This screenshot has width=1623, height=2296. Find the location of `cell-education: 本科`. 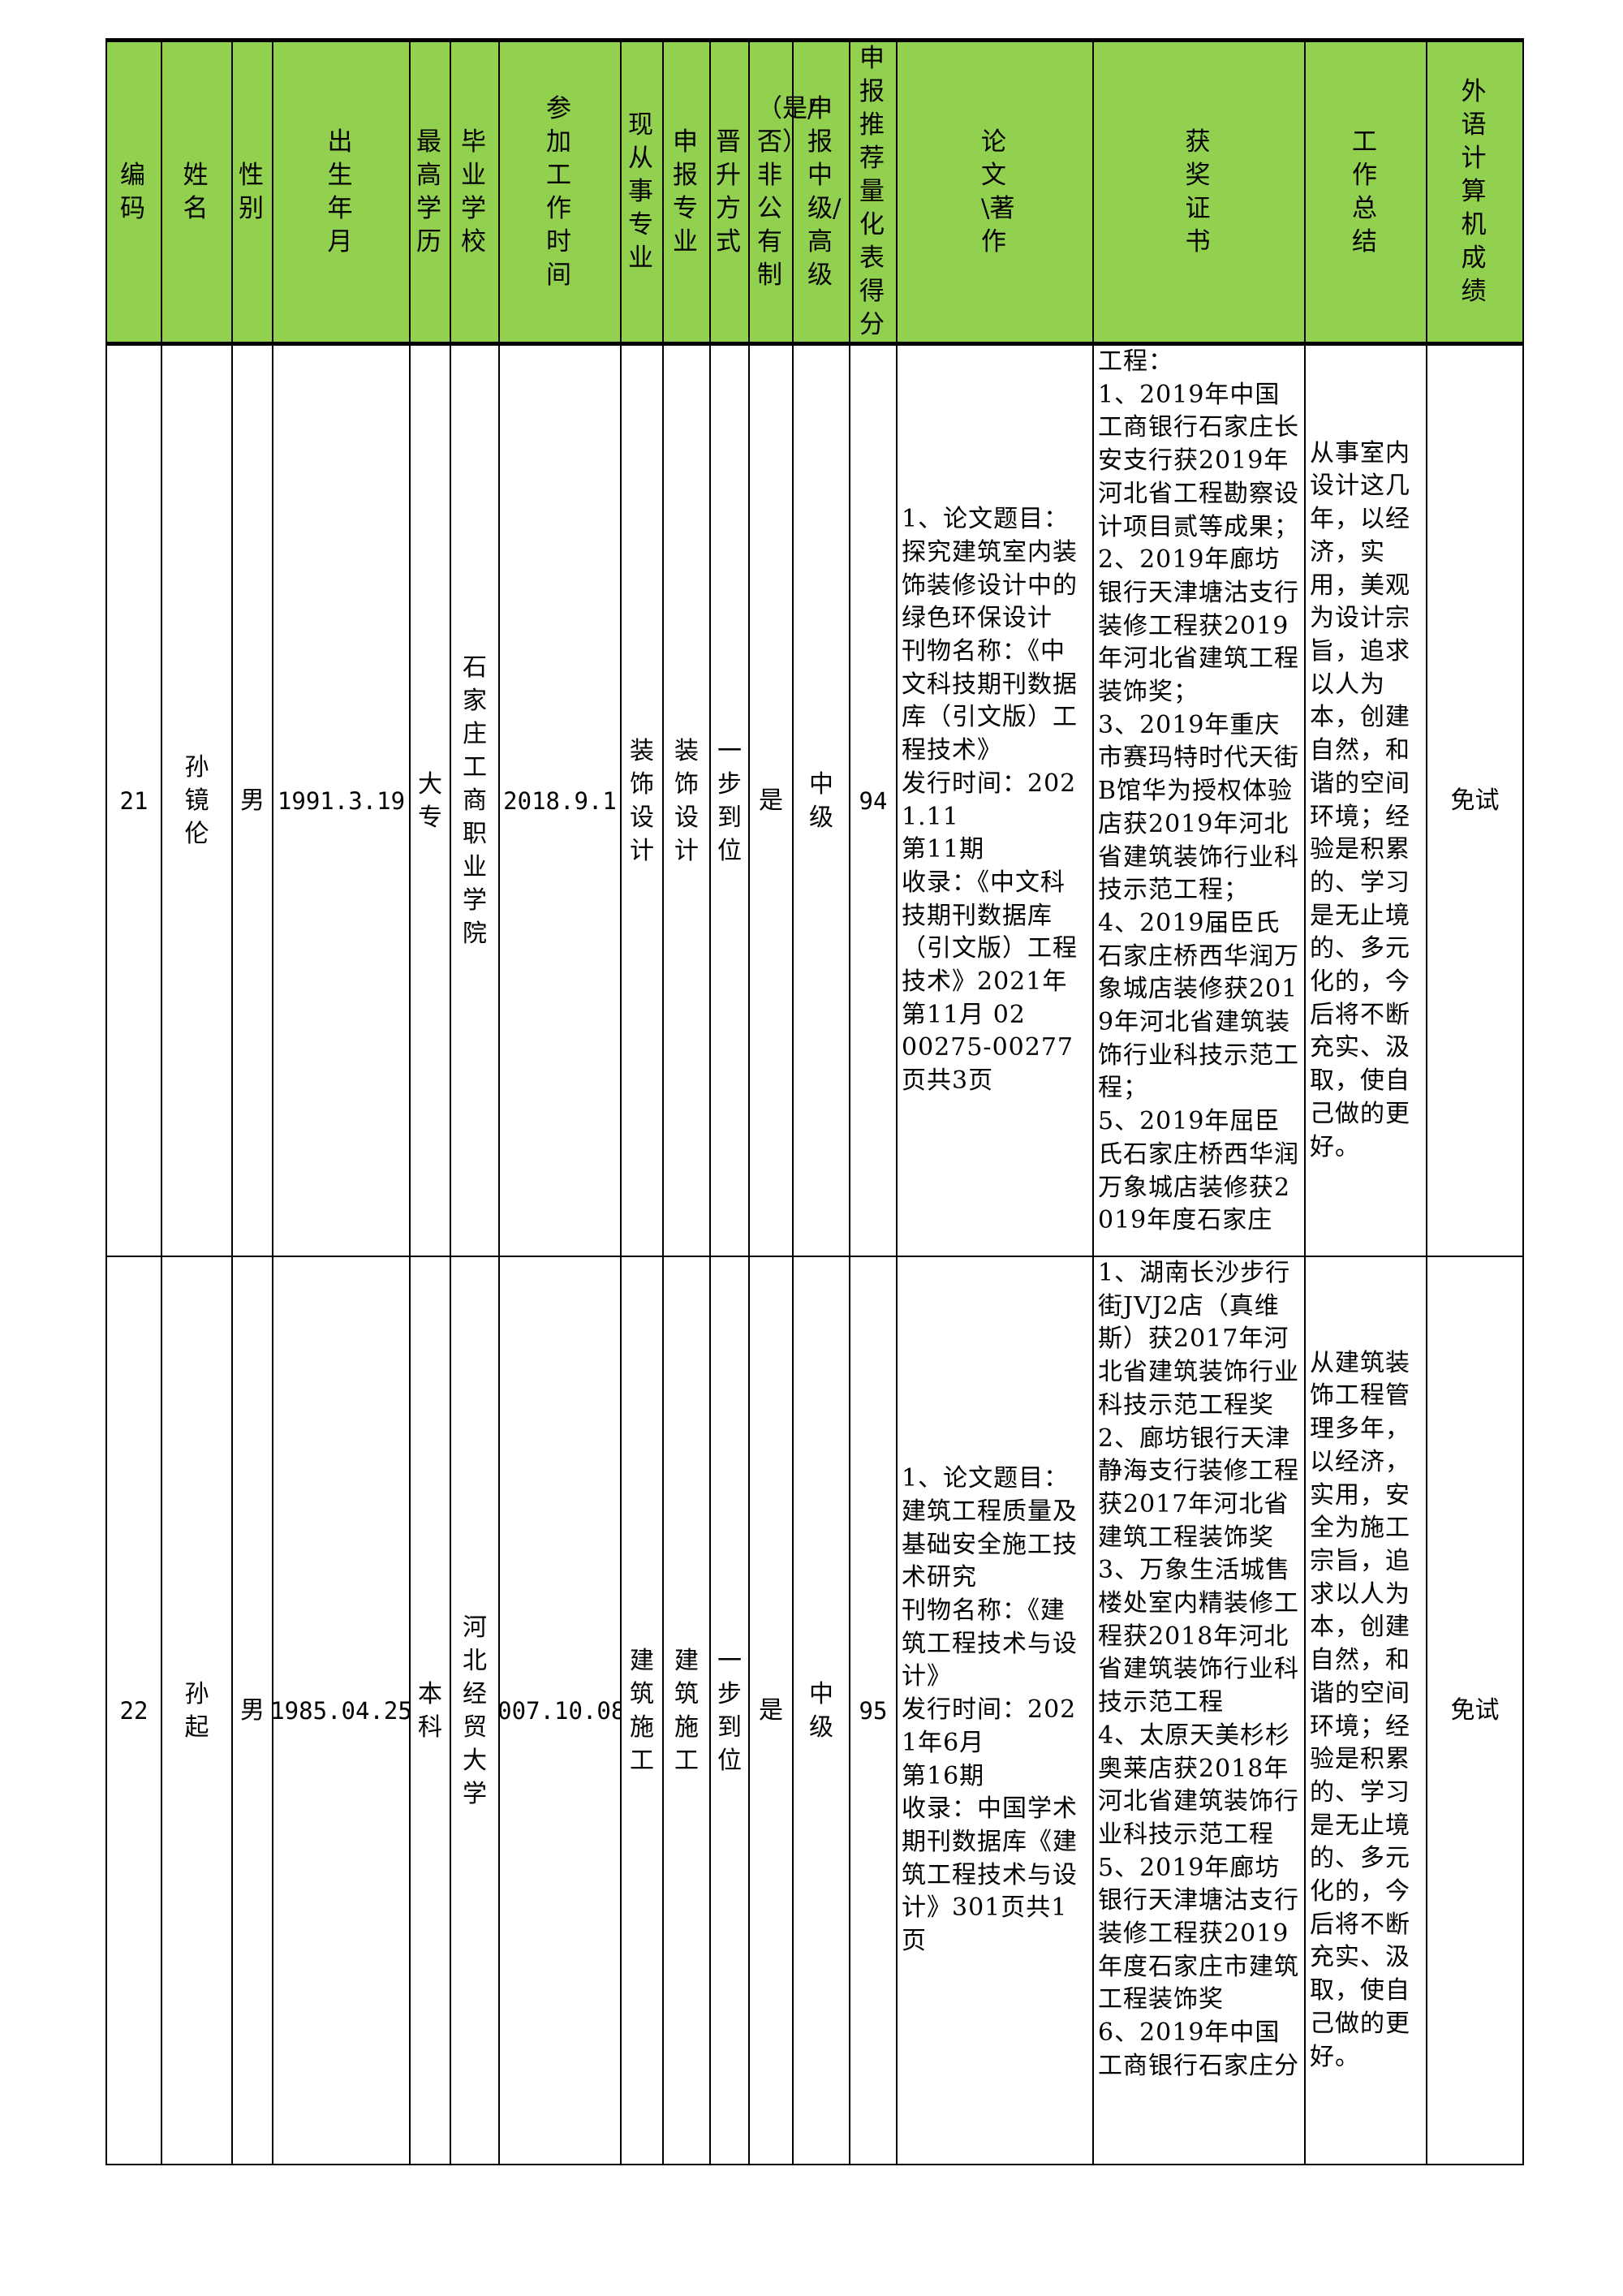

cell-education: 本科 is located at coordinates (430, 1711).